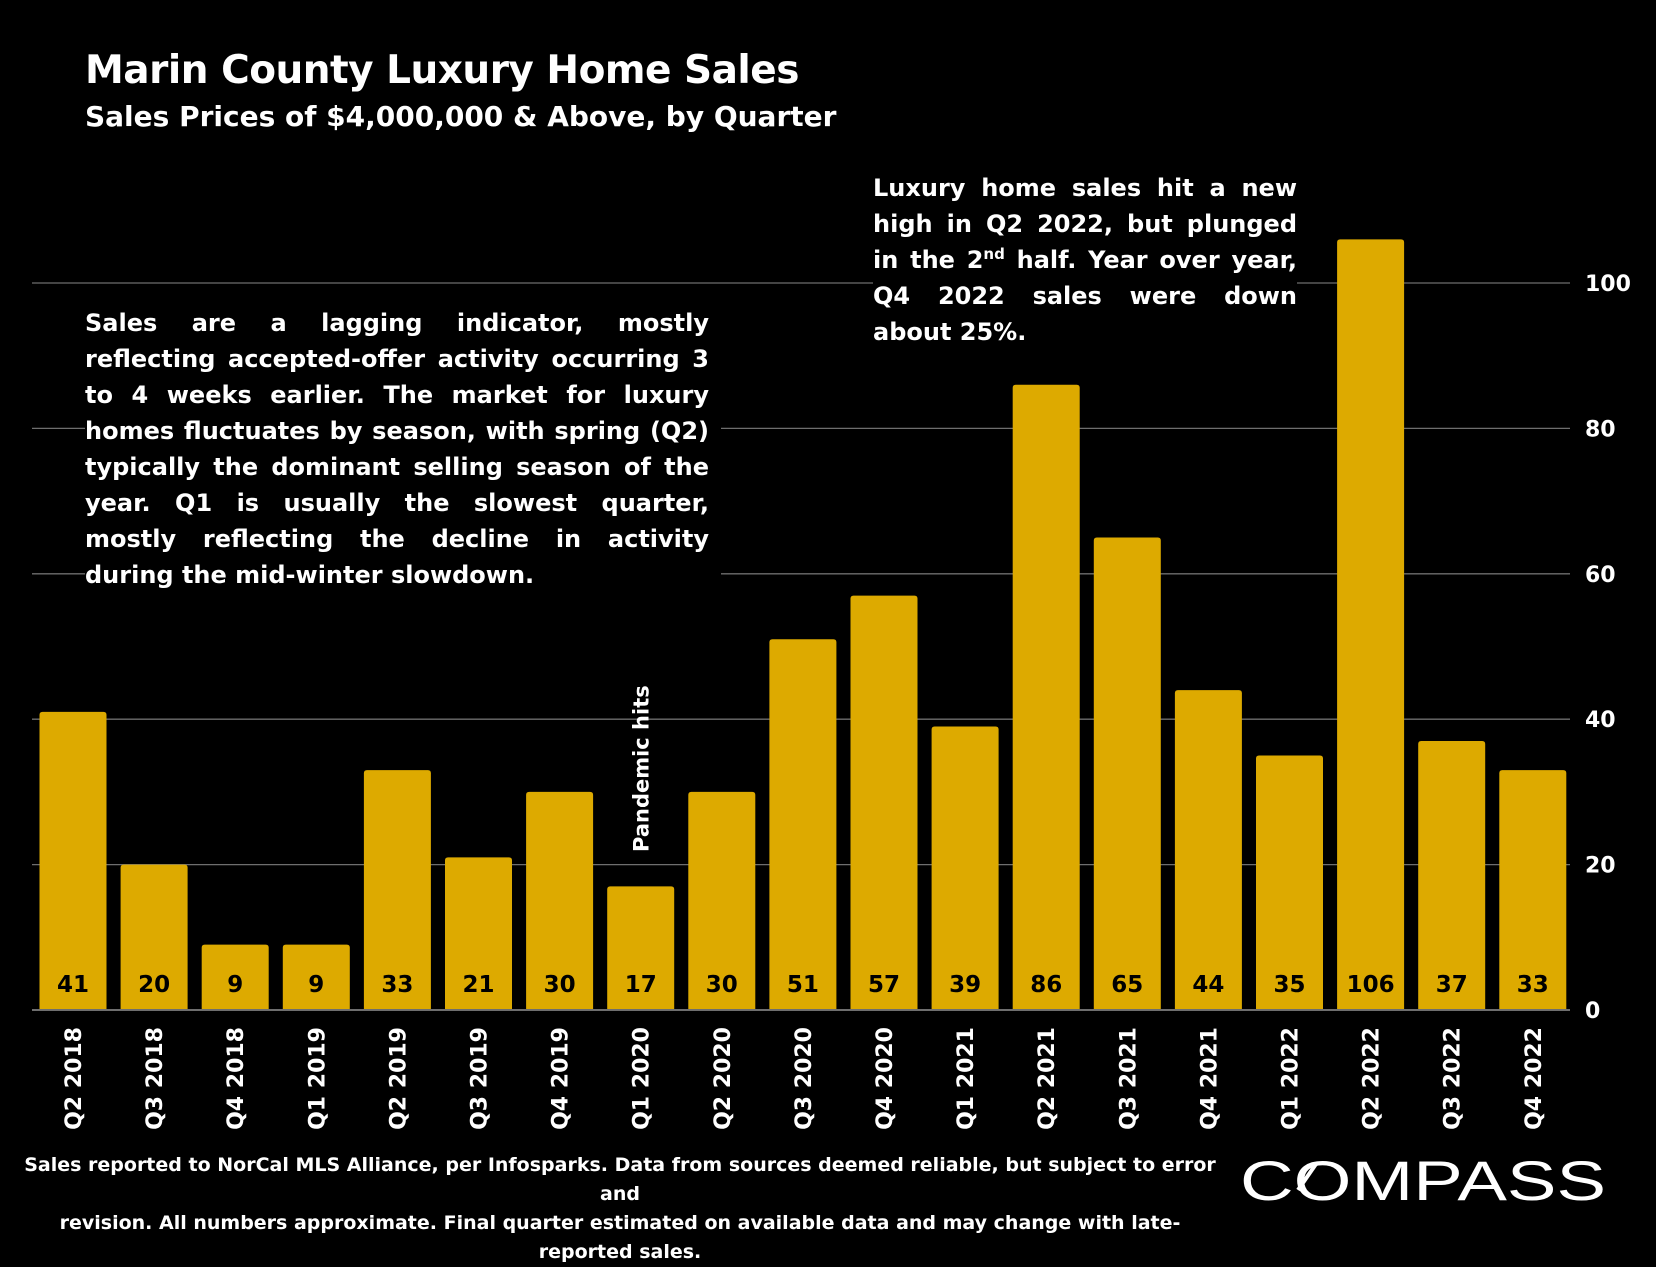 Image resolution: width=1656 pixels, height=1267 pixels. What do you see at coordinates (1046, 985) in the screenshot?
I see `bar-value-label: 86` at bounding box center [1046, 985].